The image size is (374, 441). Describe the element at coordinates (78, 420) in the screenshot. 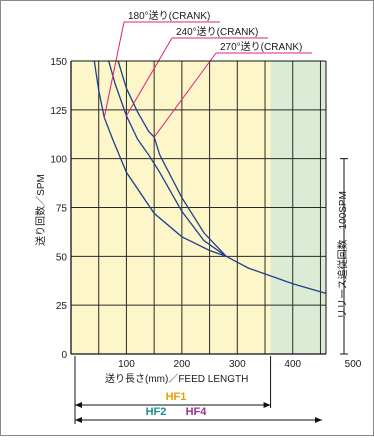

I see `range-hf2-head-left` at that location.